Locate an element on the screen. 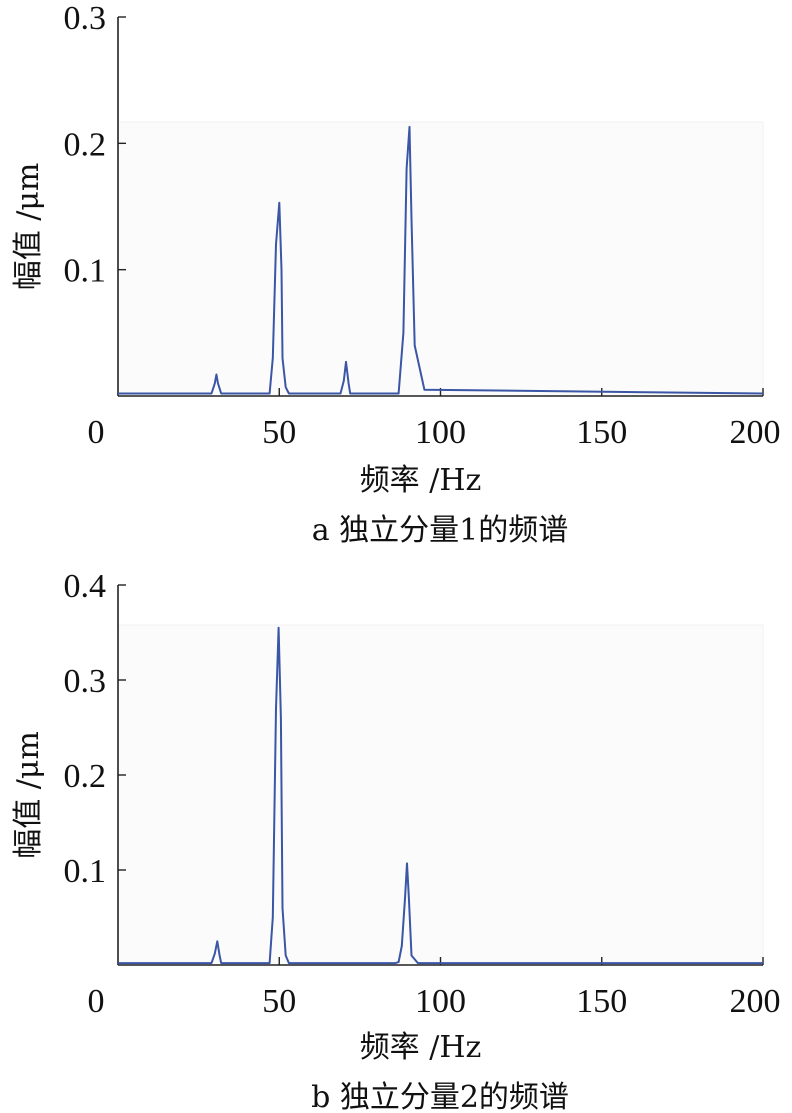  chart1-y-axis-label: 幅值 /μm is located at coordinates (28, 227).